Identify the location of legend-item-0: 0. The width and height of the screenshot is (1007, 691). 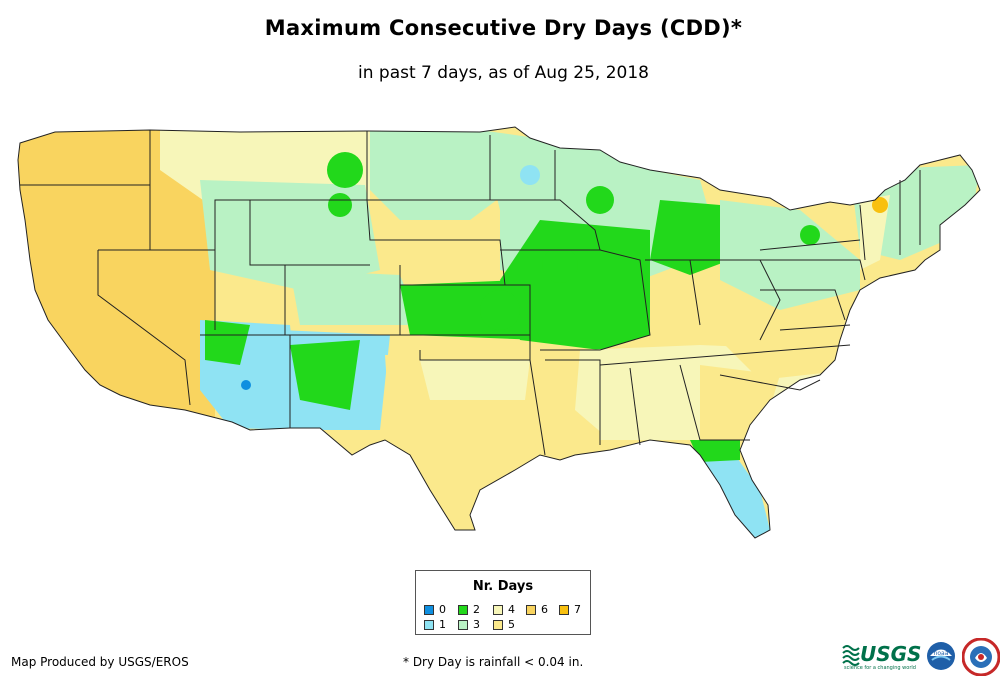
(435, 609).